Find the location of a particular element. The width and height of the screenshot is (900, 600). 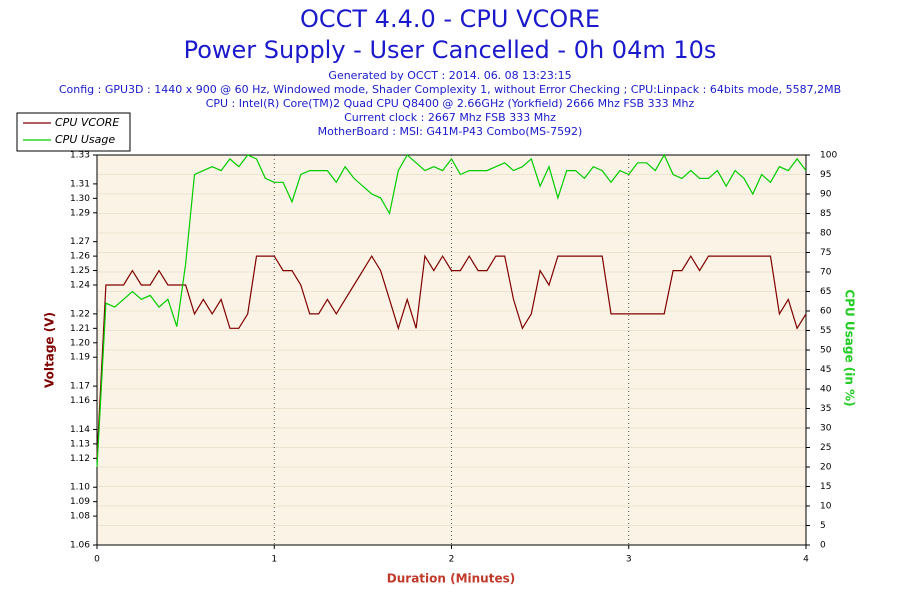

y-tick-label: 1.26 is located at coordinates (80, 257).